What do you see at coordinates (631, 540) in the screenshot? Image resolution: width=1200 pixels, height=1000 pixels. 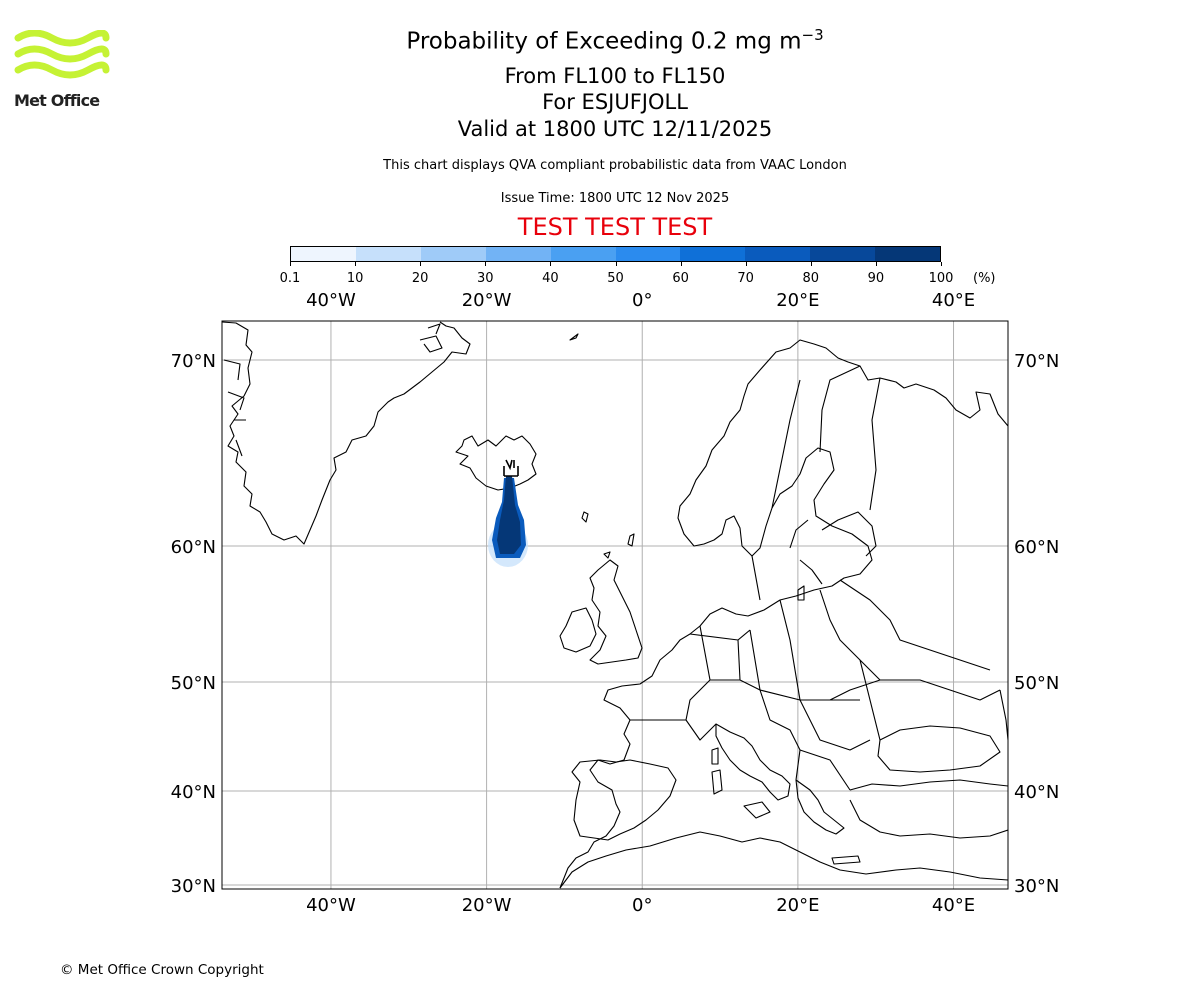 I see `shetland-islands` at bounding box center [631, 540].